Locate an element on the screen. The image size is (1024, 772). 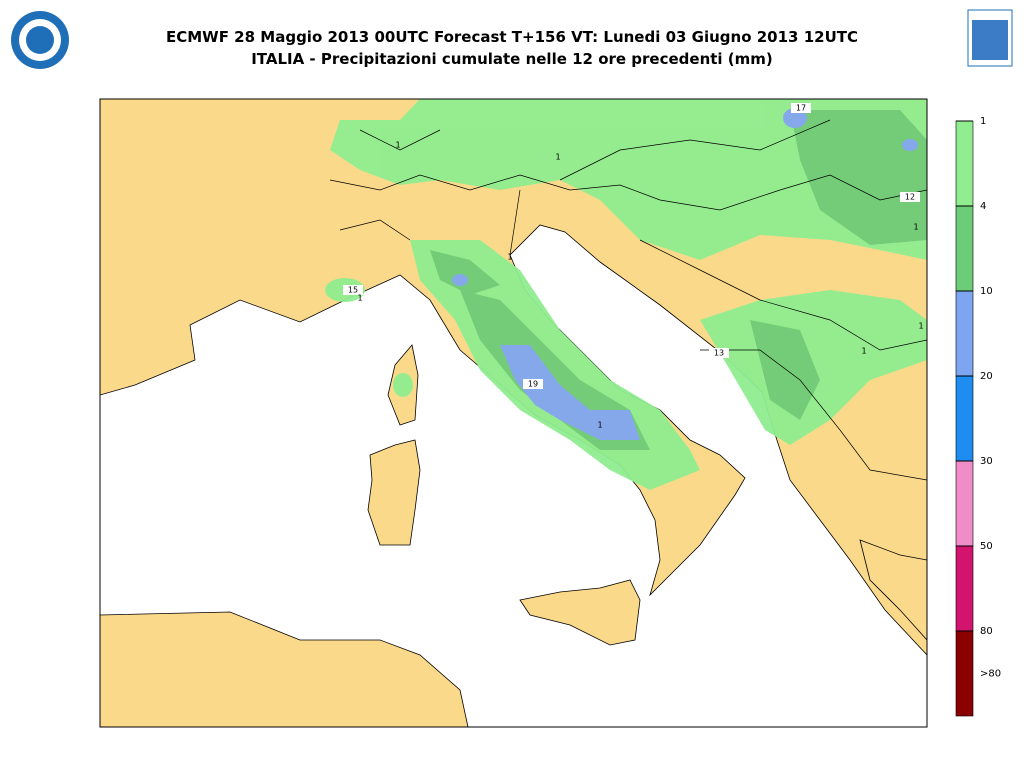
greece is located at coordinates (893, 590).